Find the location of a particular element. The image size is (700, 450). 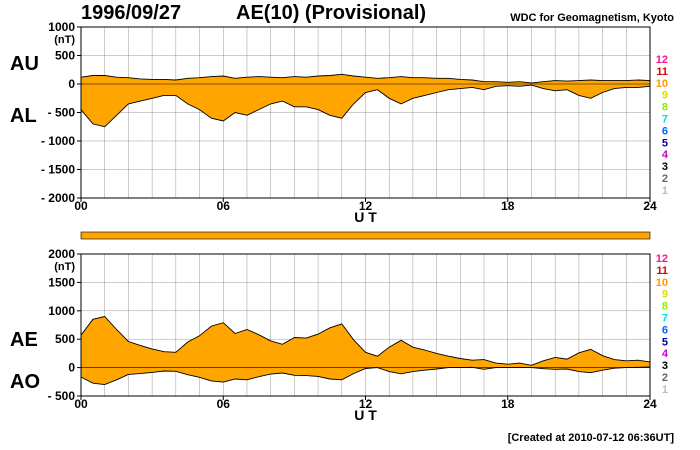

side-label-au: AU is located at coordinates (24, 64).